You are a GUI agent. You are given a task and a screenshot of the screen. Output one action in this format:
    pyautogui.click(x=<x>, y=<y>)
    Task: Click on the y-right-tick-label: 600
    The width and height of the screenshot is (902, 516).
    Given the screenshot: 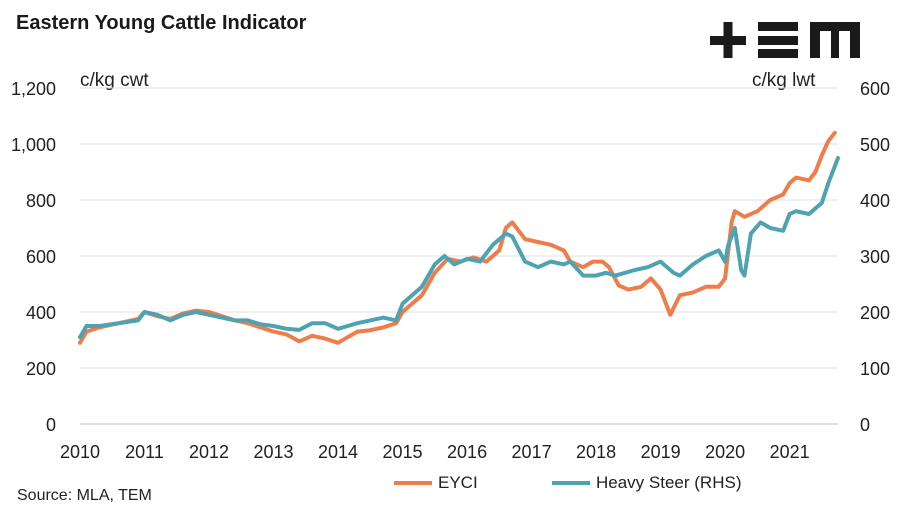 What is the action you would take?
    pyautogui.click(x=875, y=89)
    